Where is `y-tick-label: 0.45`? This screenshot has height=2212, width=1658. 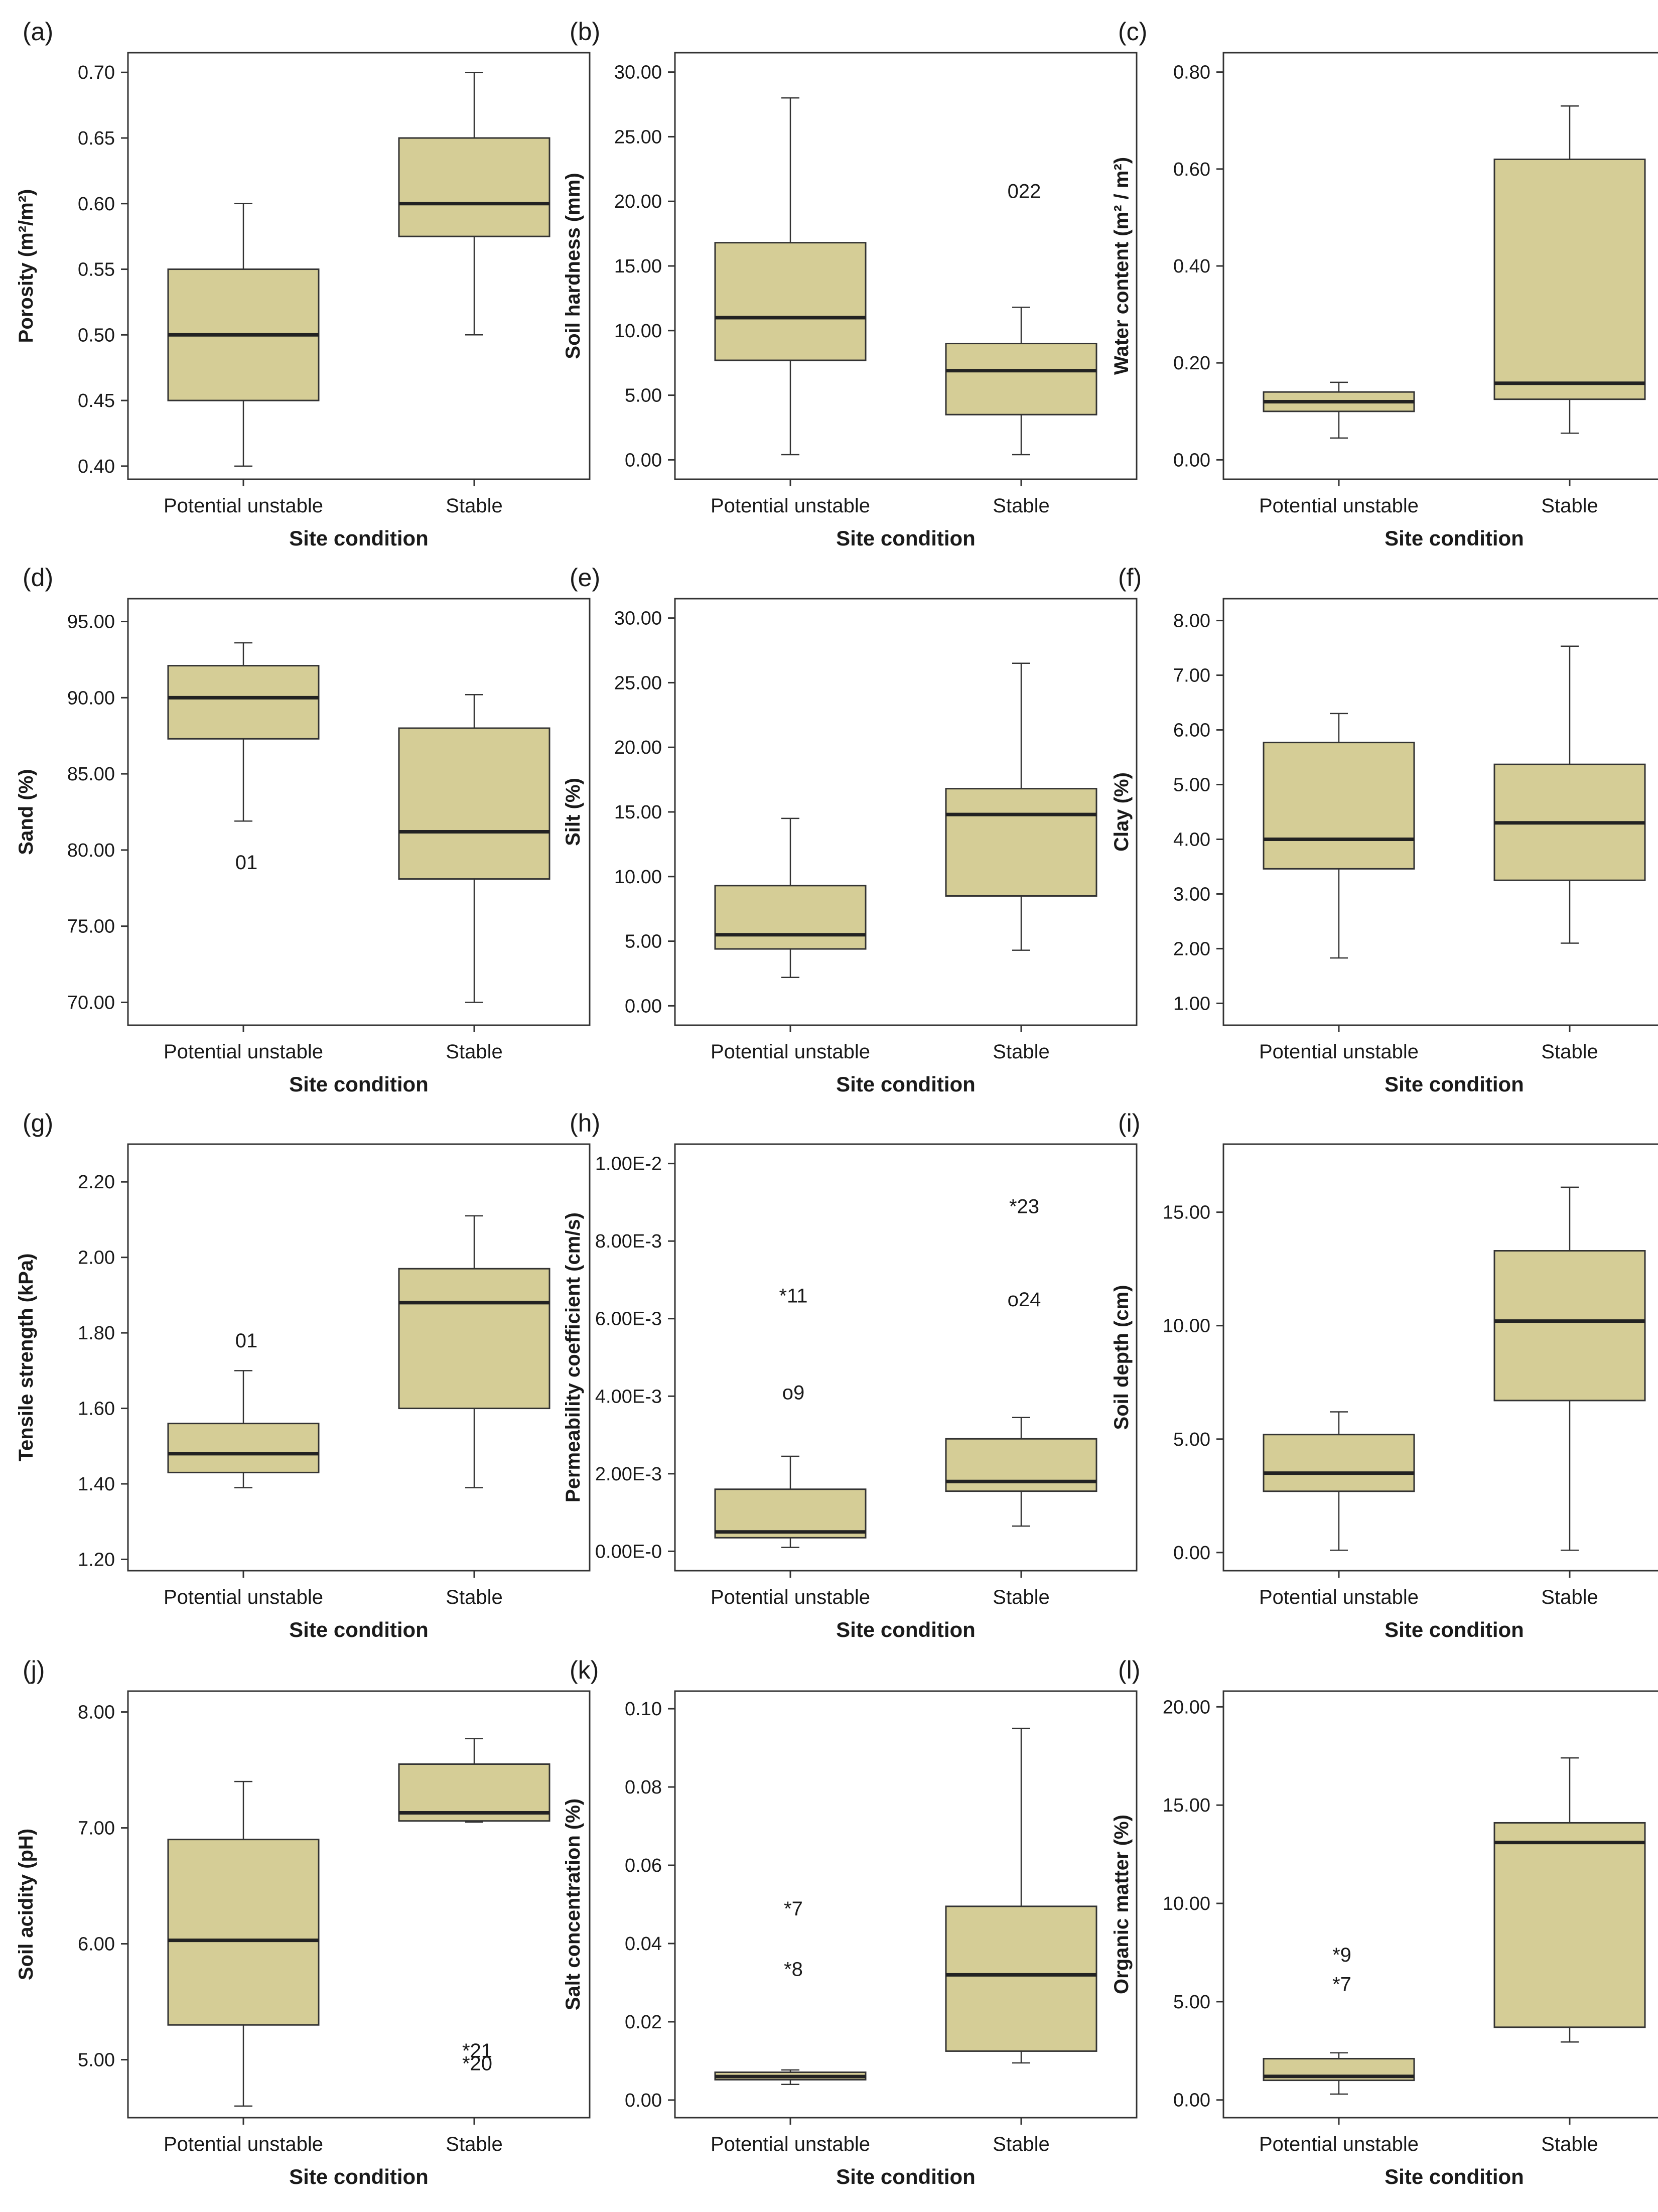
y-tick-label: 0.45 is located at coordinates (96, 400).